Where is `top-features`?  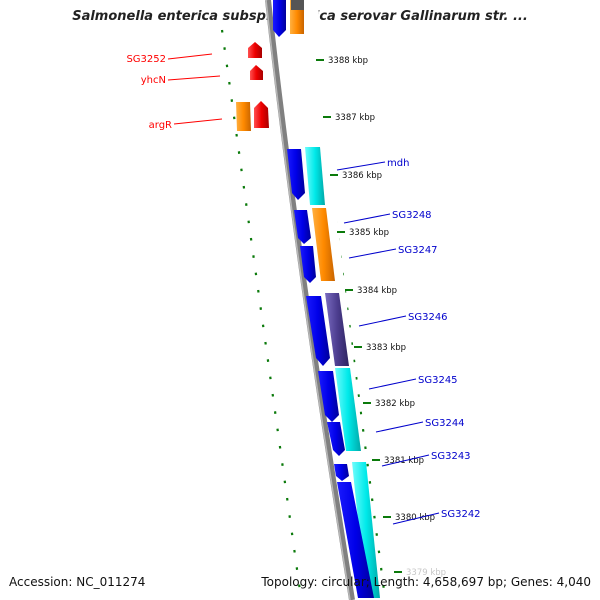 top-features is located at coordinates (288, 18).